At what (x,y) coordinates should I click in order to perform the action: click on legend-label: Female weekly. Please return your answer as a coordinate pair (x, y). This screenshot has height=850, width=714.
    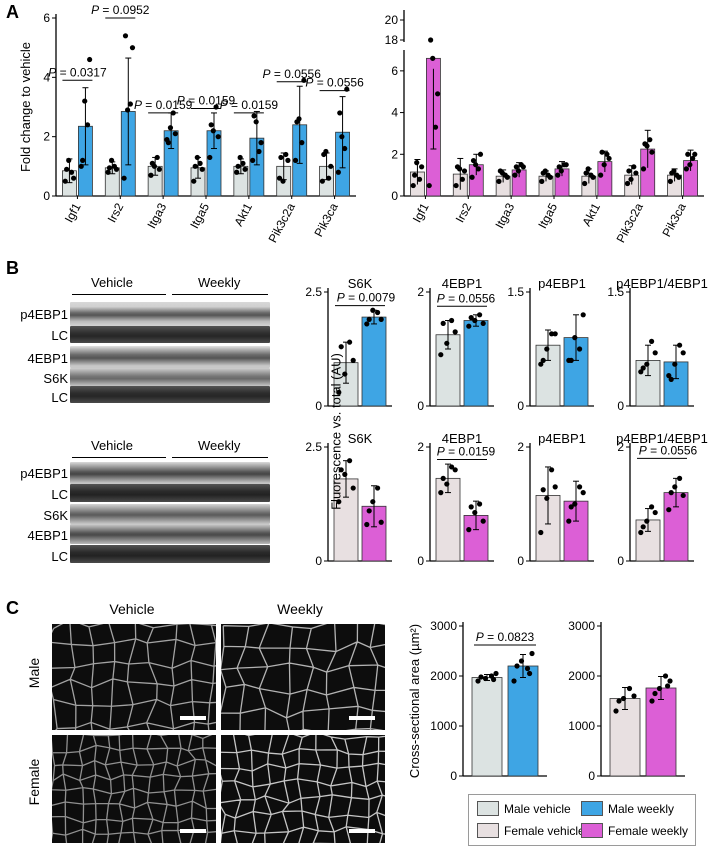
    Looking at the image, I should click on (648, 830).